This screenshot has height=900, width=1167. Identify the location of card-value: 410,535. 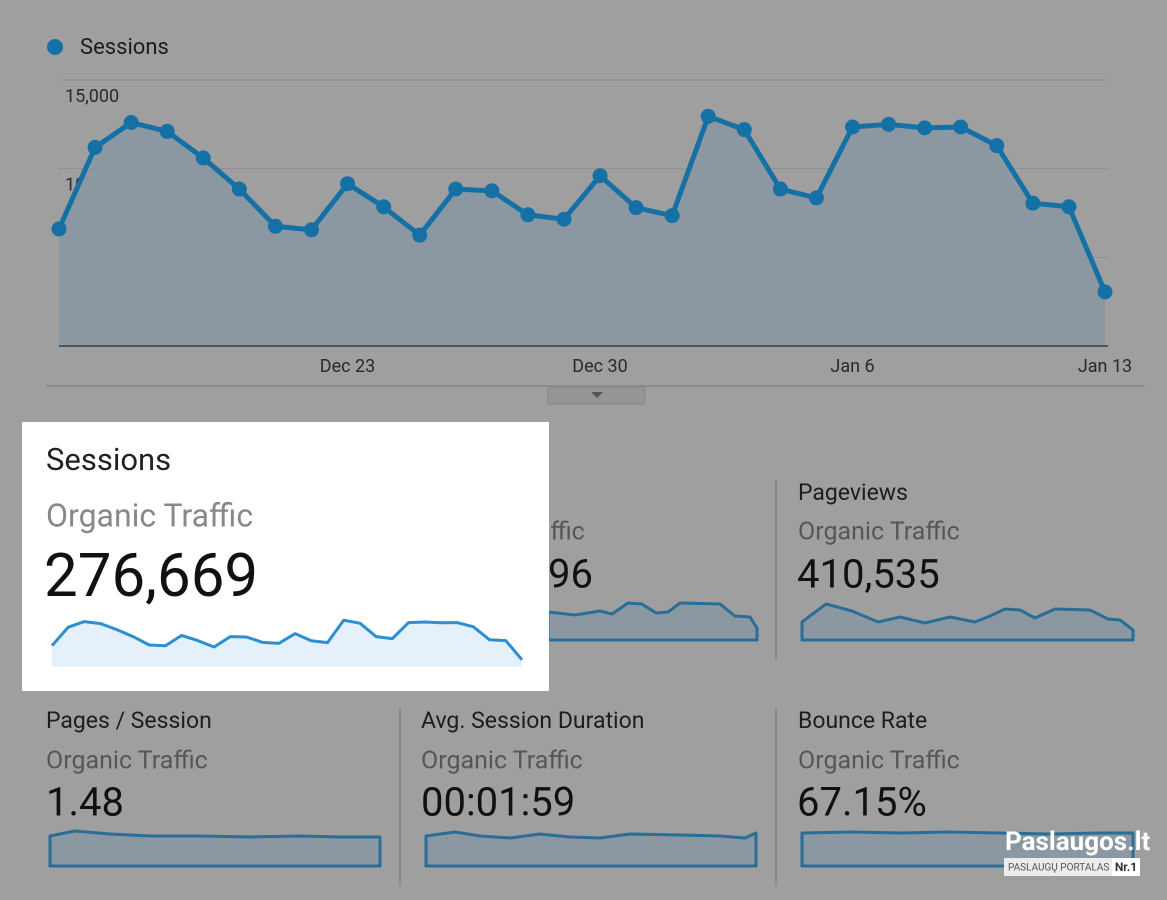
(868, 574).